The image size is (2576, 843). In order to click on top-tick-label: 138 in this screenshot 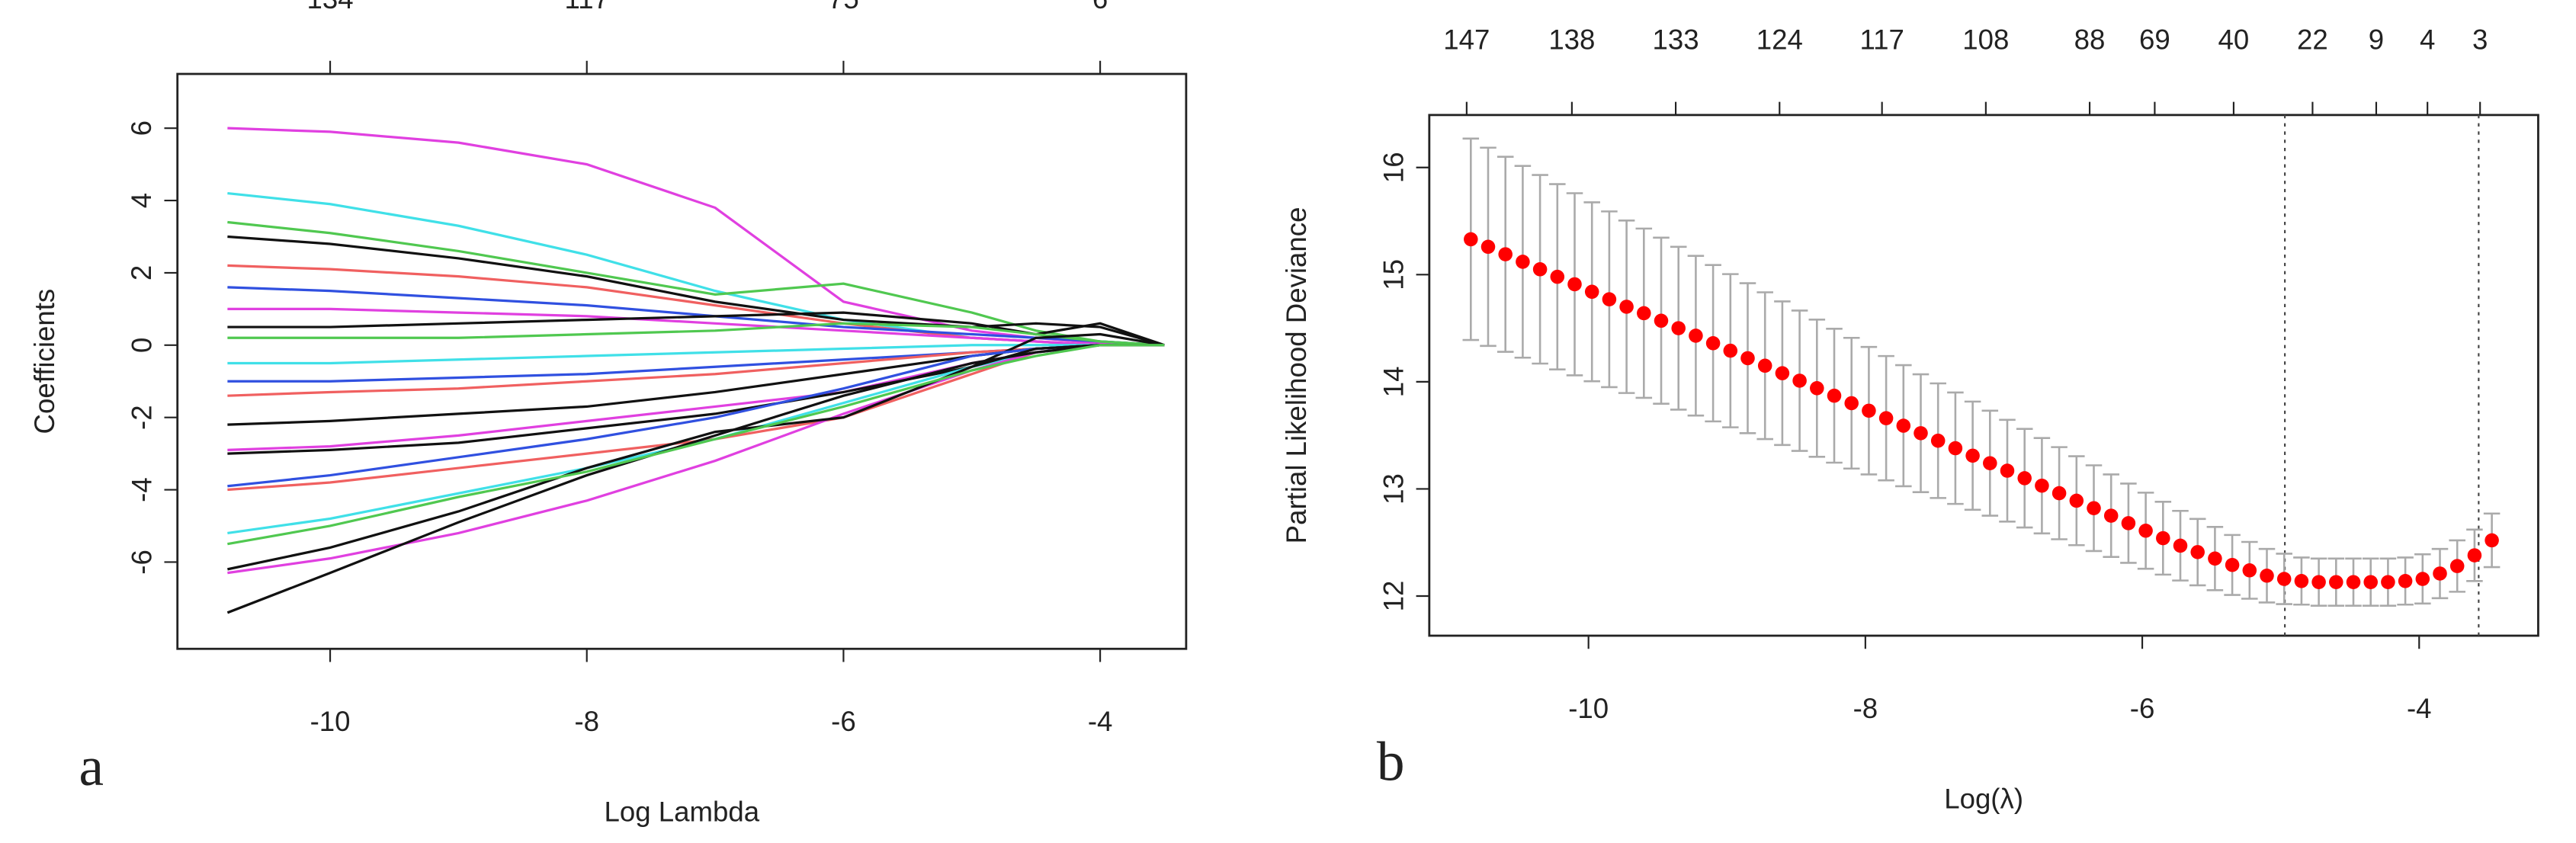, I will do `click(1571, 40)`.